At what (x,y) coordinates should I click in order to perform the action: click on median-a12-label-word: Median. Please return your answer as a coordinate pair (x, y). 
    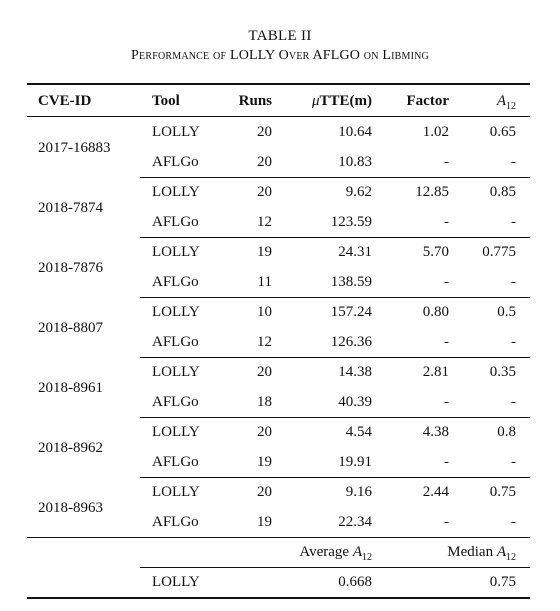
    Looking at the image, I should click on (470, 552).